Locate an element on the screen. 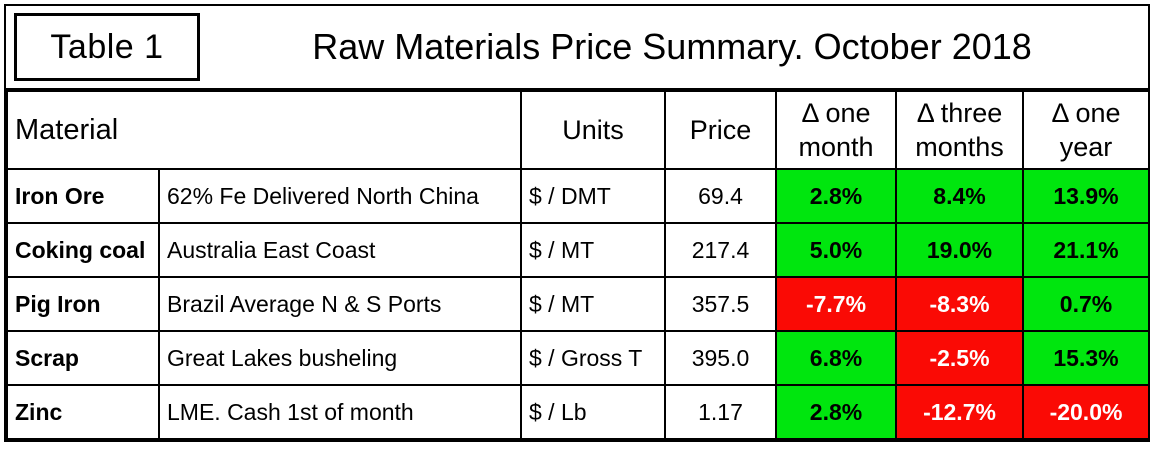 This screenshot has width=1156, height=449. delta-three-months-cell: -2.5% is located at coordinates (959, 358).